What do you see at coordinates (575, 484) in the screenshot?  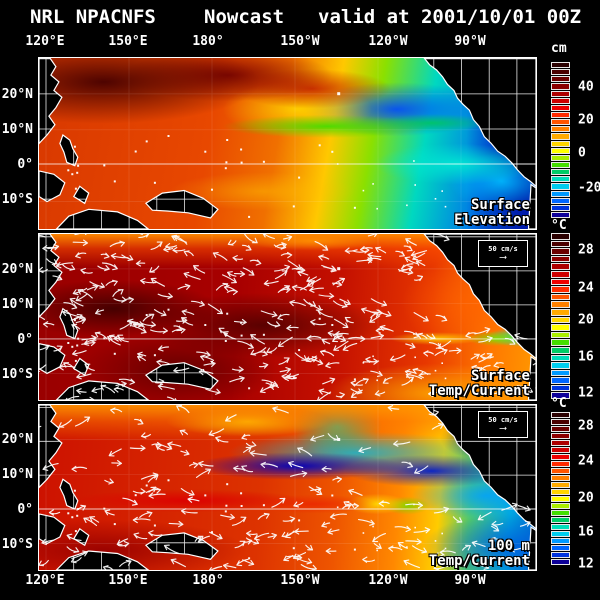 I see `colorbar-100m-temp: °C 28 24 20 16 12` at bounding box center [575, 484].